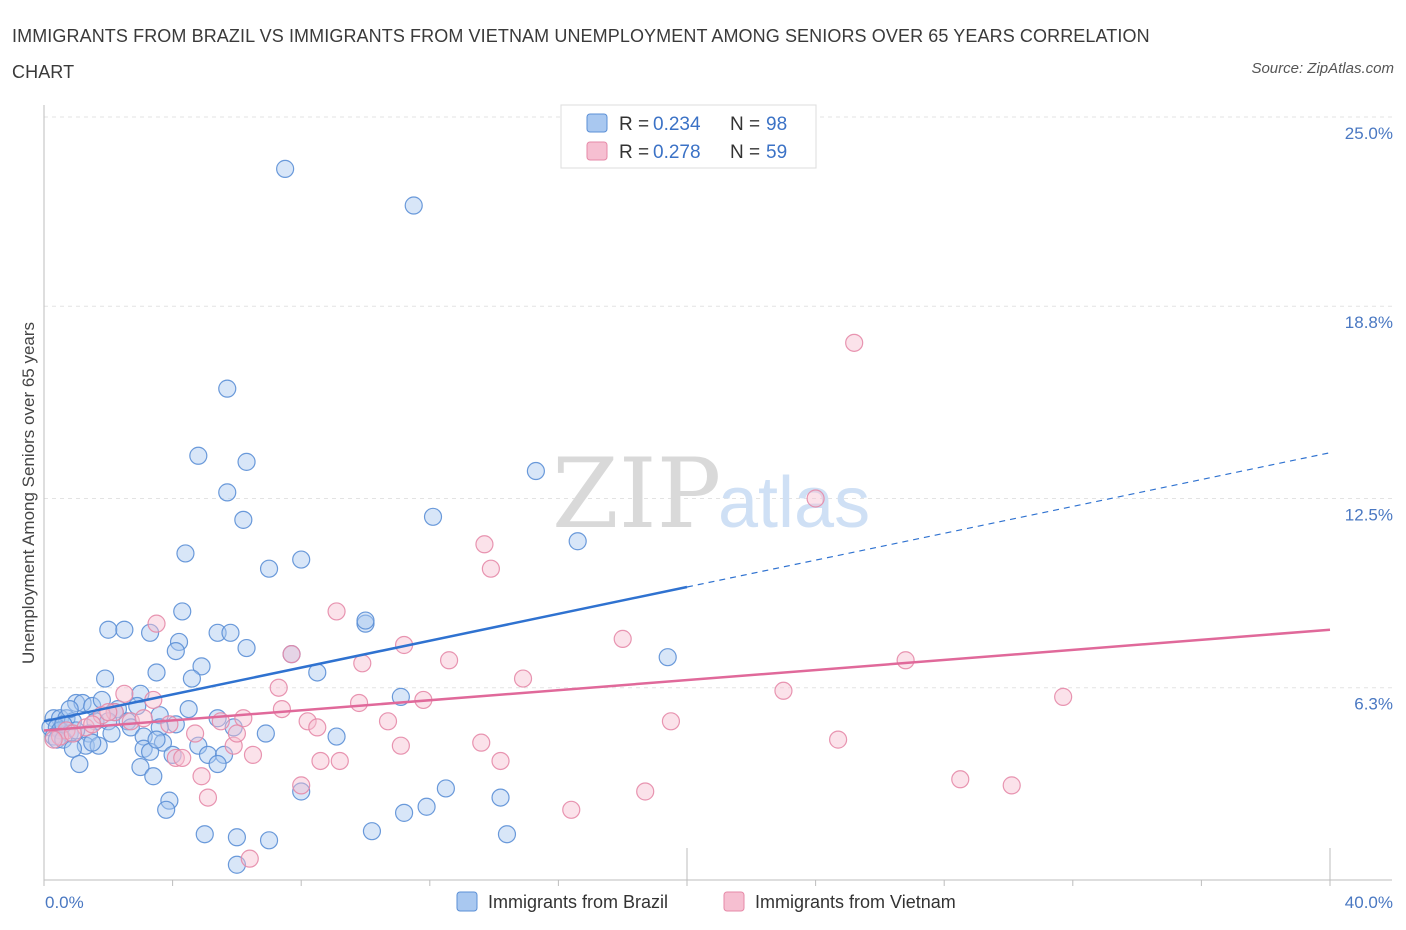 The height and width of the screenshot is (930, 1406). Describe the element at coordinates (1369, 902) in the screenshot. I see `x-tick-label-max: 40.0%` at that location.